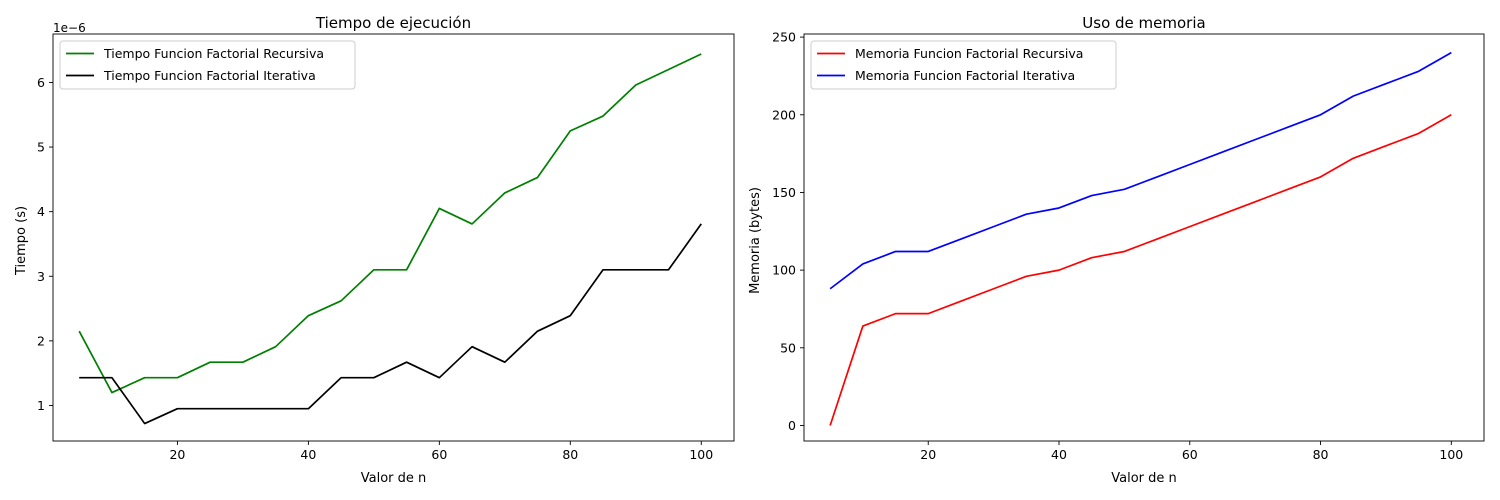 The height and width of the screenshot is (500, 1500). What do you see at coordinates (784, 37) in the screenshot?
I see `y-tick-label: 250` at bounding box center [784, 37].